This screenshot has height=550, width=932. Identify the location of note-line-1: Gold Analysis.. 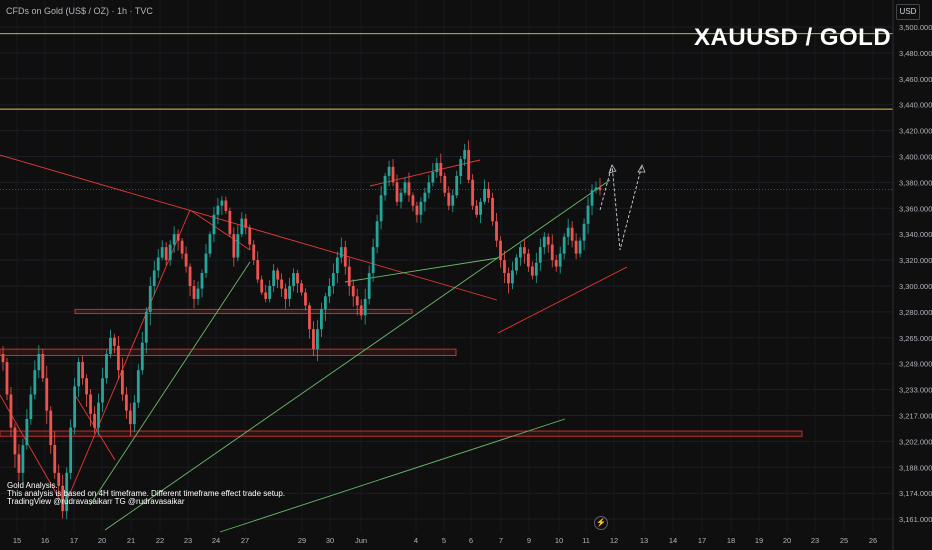
(32, 485).